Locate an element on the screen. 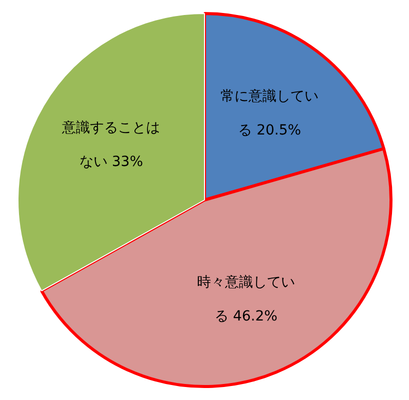  category-label: 時々意識している 46.2% is located at coordinates (246, 299).